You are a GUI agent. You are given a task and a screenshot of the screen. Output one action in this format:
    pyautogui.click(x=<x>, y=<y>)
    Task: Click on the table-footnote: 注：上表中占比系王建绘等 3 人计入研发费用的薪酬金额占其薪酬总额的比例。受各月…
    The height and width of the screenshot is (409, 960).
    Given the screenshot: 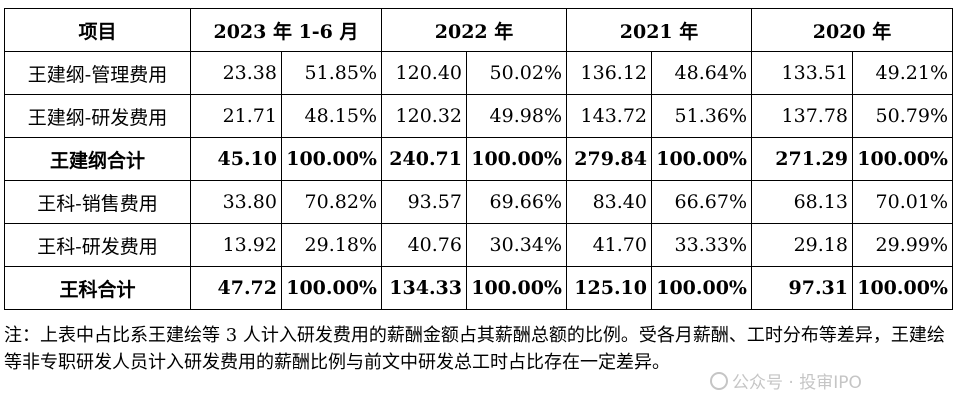 What is the action you would take?
    pyautogui.click(x=474, y=349)
    